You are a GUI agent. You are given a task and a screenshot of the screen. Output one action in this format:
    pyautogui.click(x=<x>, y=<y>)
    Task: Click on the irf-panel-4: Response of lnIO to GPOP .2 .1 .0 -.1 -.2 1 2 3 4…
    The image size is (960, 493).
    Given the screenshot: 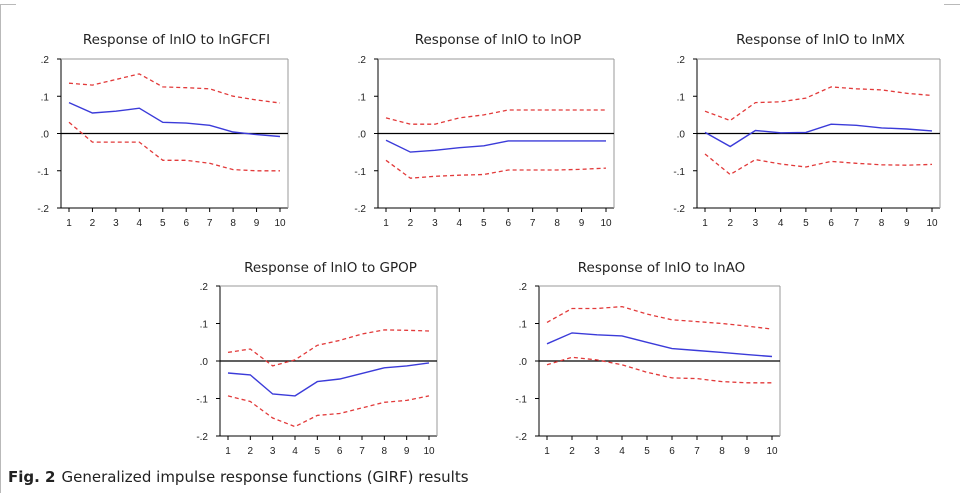 What is the action you would take?
    pyautogui.click(x=317, y=358)
    